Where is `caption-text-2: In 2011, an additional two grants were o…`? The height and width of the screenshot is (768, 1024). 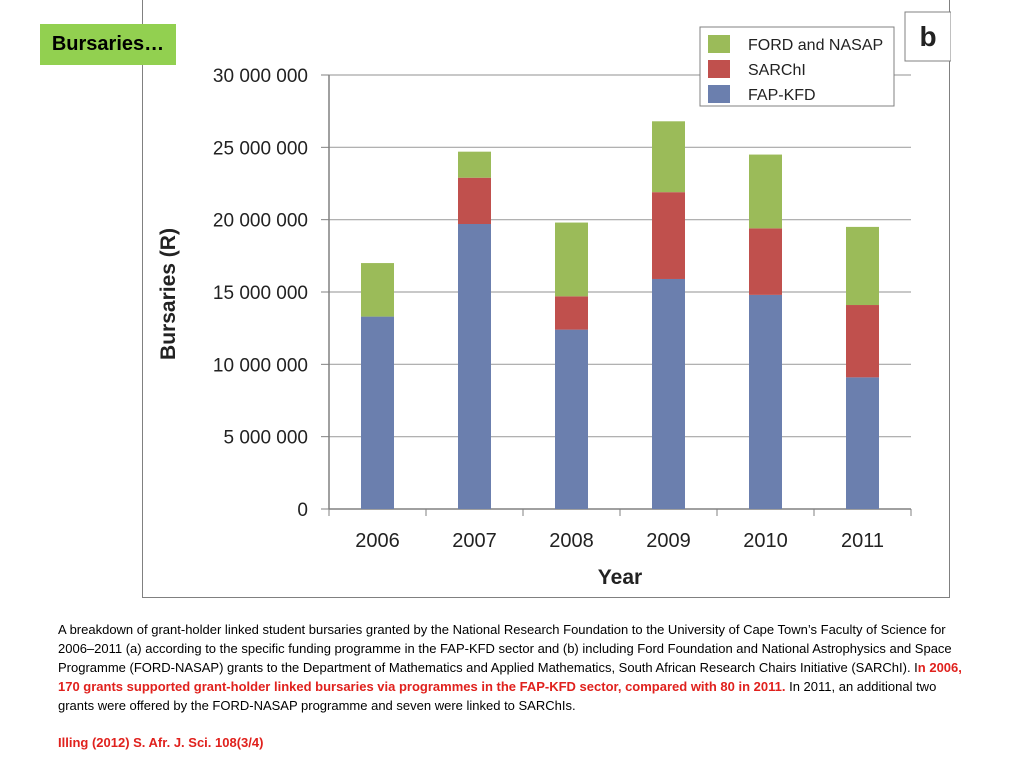
caption-text-2: In 2011, an additional two grants were o… is located at coordinates (497, 696).